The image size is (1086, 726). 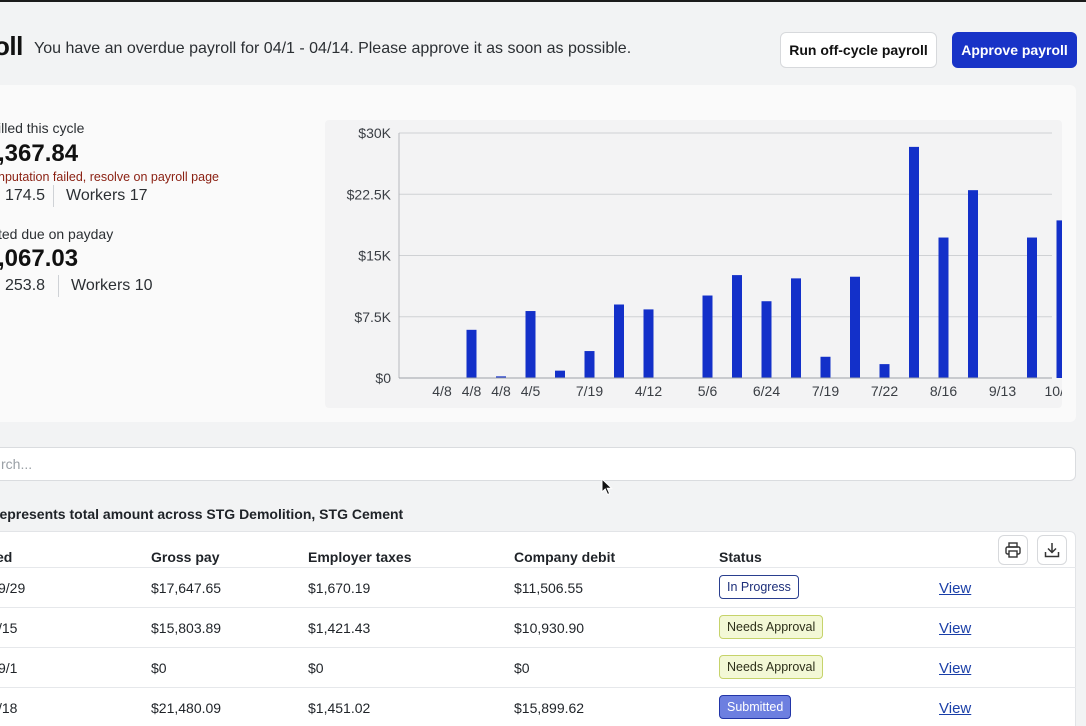 What do you see at coordinates (766, 391) in the screenshot?
I see `x-axis-tick-label: 6/24` at bounding box center [766, 391].